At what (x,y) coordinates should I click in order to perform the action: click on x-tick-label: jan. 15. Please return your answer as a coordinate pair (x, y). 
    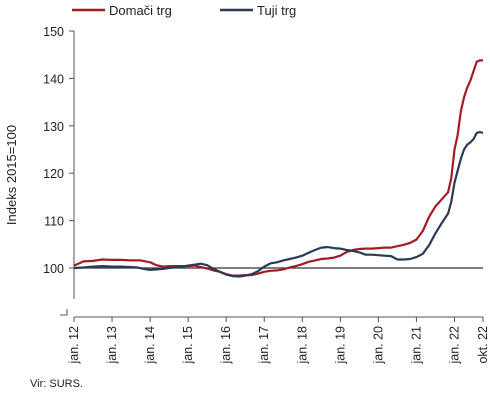
    Looking at the image, I should click on (188, 345).